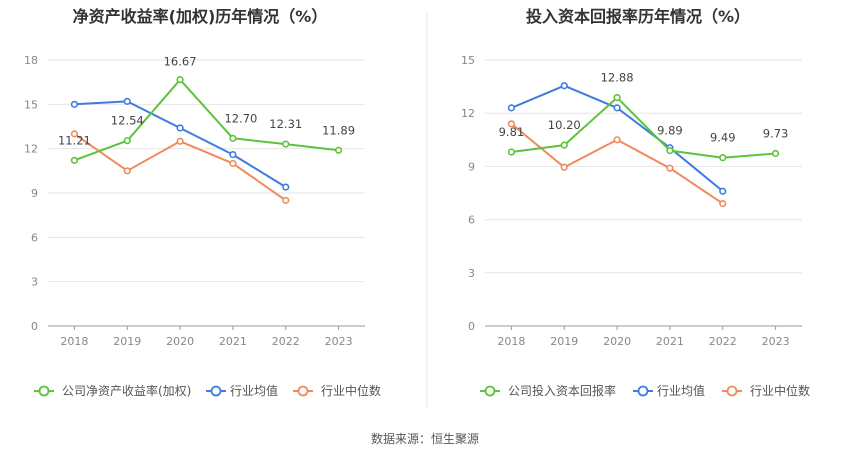 This screenshot has width=850, height=463. I want to click on chart-title: 净资产收益率(加权)历年情况（%）, so click(200, 16).